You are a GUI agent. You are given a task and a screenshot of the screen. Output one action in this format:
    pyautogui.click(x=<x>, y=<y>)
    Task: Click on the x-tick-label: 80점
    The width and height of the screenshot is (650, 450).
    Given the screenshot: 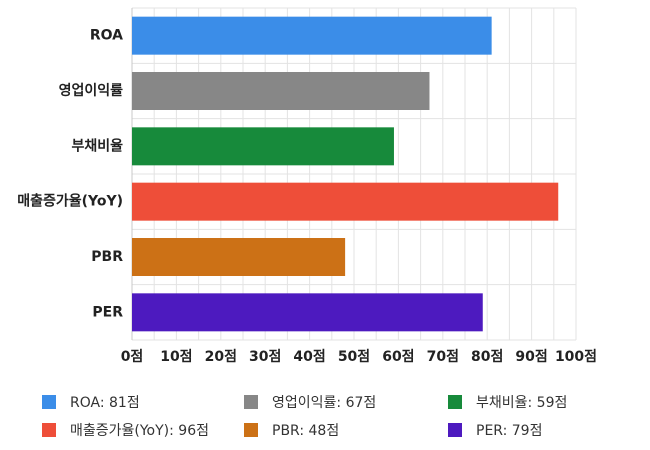 What is the action you would take?
    pyautogui.click(x=487, y=356)
    